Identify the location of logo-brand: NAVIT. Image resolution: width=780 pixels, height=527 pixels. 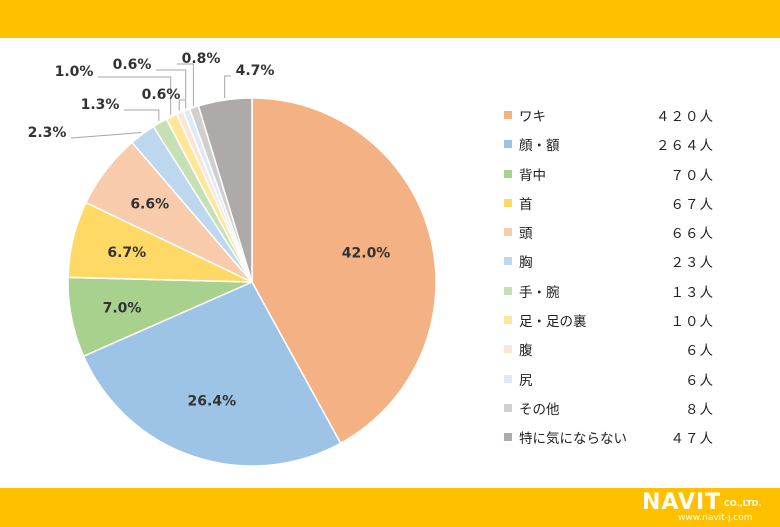
(682, 502).